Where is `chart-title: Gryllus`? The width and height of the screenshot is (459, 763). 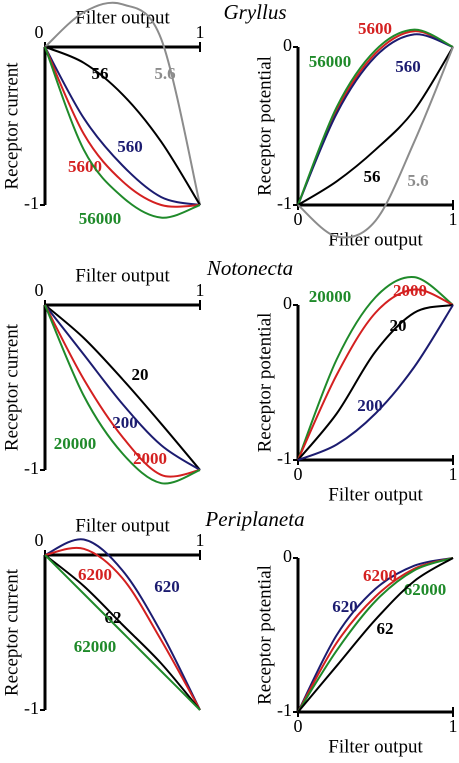 chart-title: Gryllus is located at coordinates (255, 12).